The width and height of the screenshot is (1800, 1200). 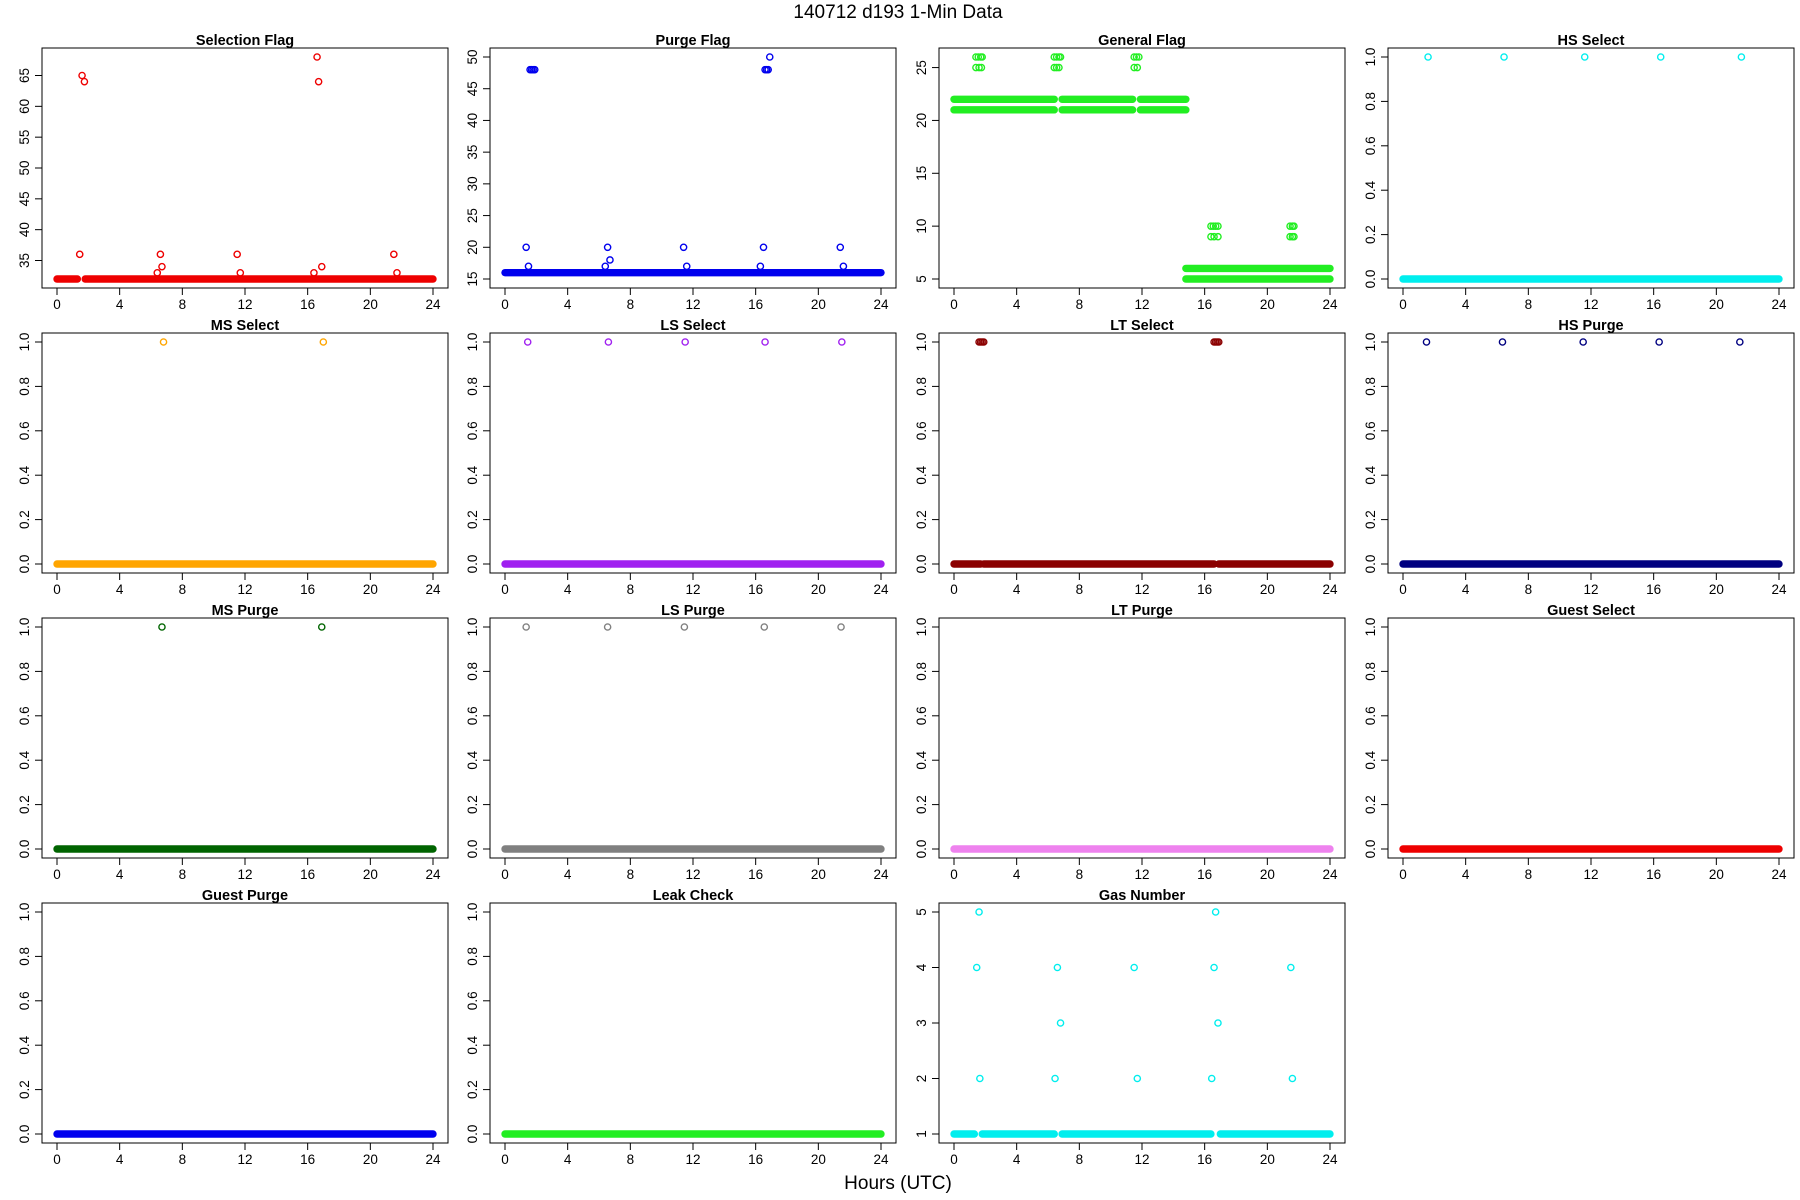 What do you see at coordinates (1591, 611) in the screenshot?
I see `panel-title: Guest Select` at bounding box center [1591, 611].